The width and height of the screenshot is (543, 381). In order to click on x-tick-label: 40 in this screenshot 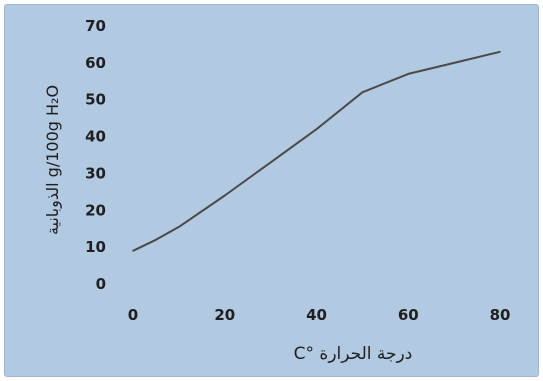, I will do `click(316, 315)`.